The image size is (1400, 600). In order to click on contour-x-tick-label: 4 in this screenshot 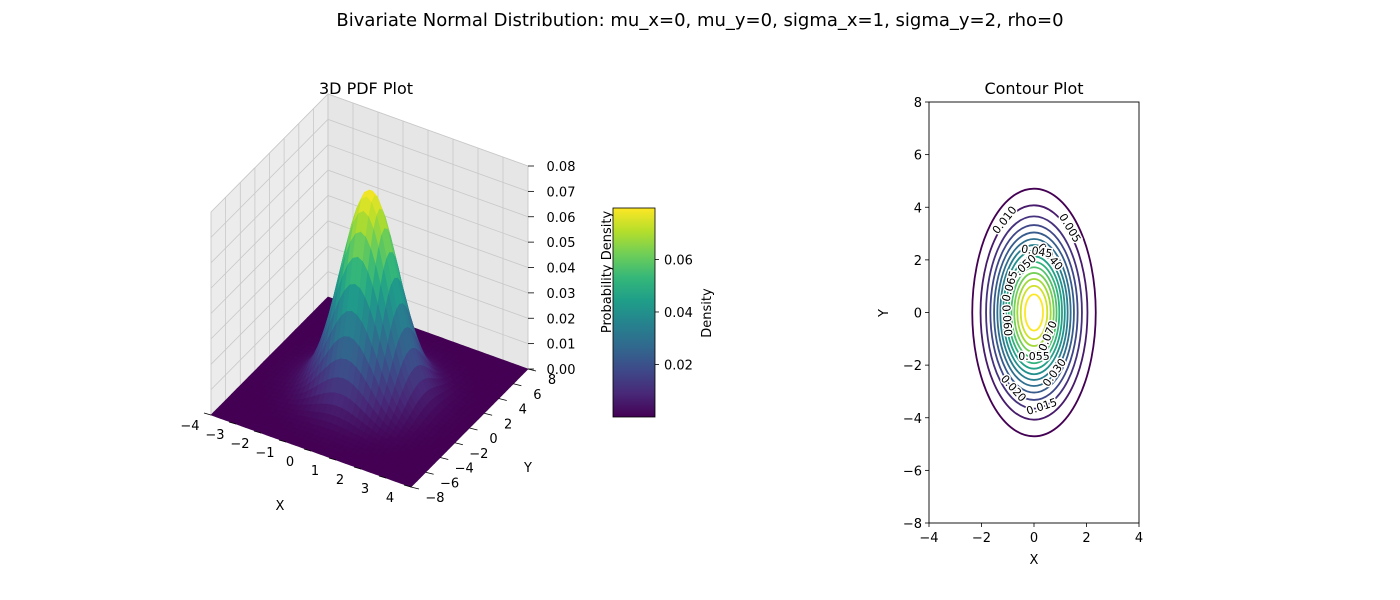, I will do `click(1139, 538)`.